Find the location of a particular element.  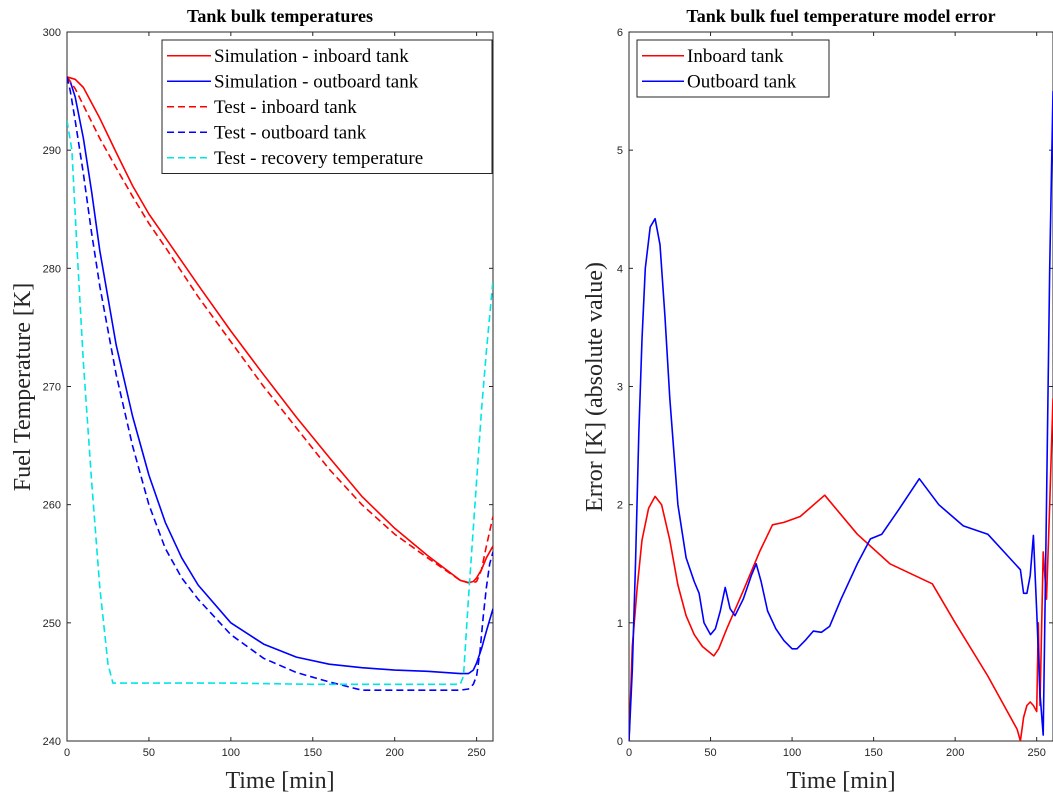

legend-entry: Test - inboard tank is located at coordinates (285, 107).